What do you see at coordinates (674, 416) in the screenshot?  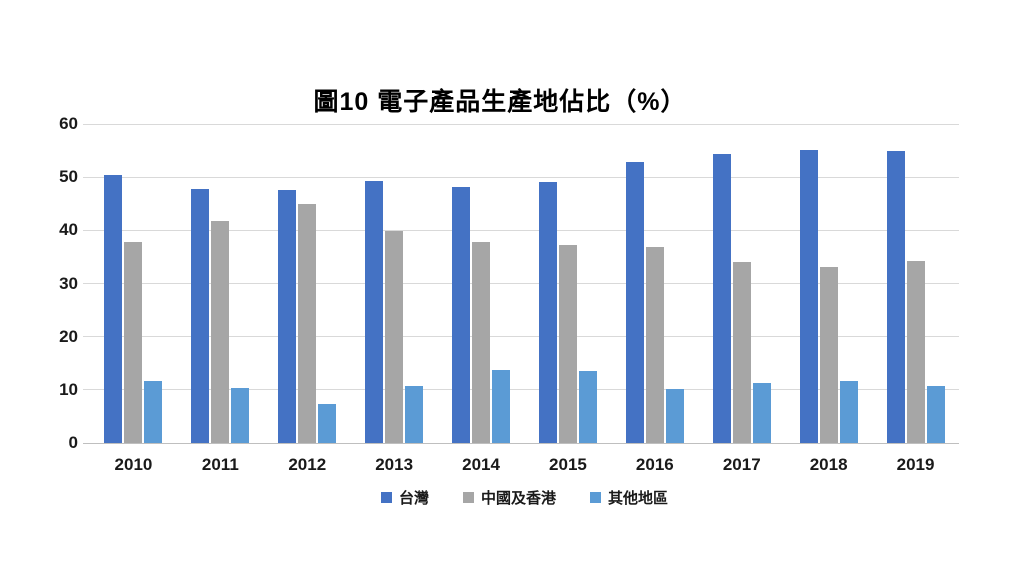 I see `bar-others-2016` at bounding box center [674, 416].